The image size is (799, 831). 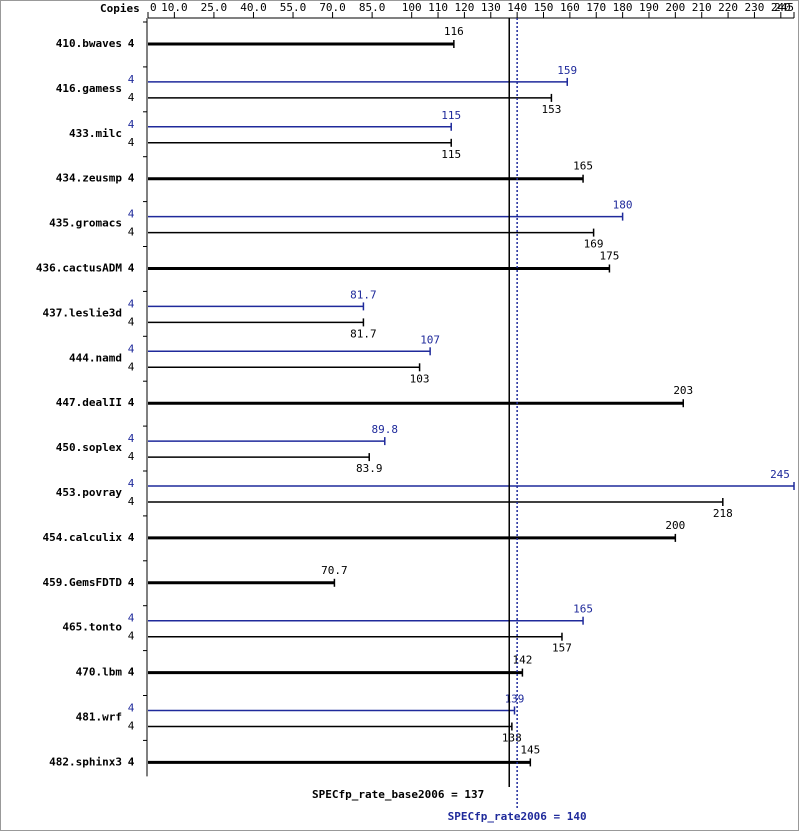 I want to click on x-tick-label: 230, so click(x=755, y=7).